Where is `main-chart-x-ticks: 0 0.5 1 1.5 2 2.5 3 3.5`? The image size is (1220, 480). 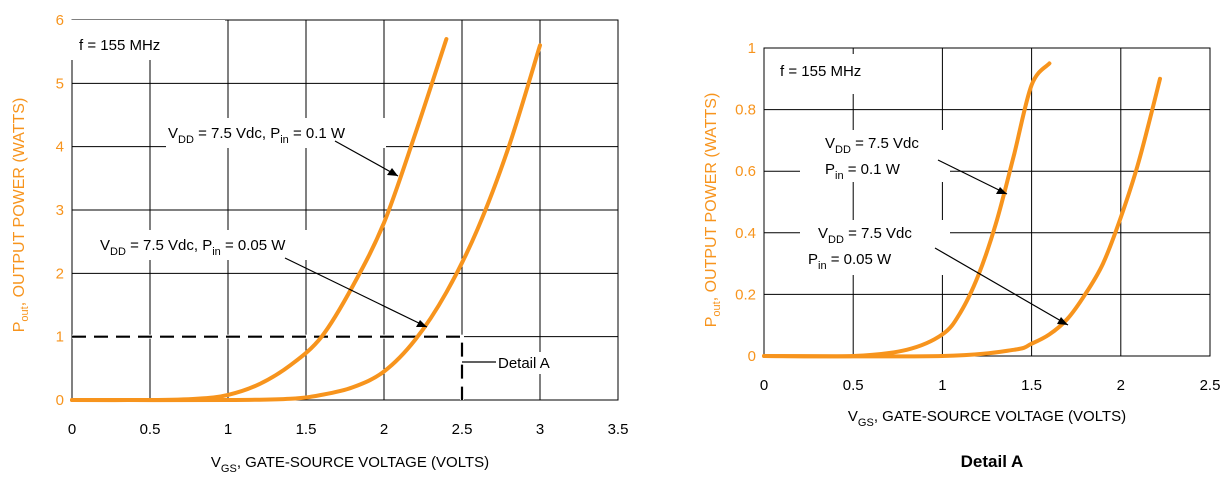
main-chart-x-ticks: 0 0.5 1 1.5 2 2.5 3 3.5 is located at coordinates (348, 429).